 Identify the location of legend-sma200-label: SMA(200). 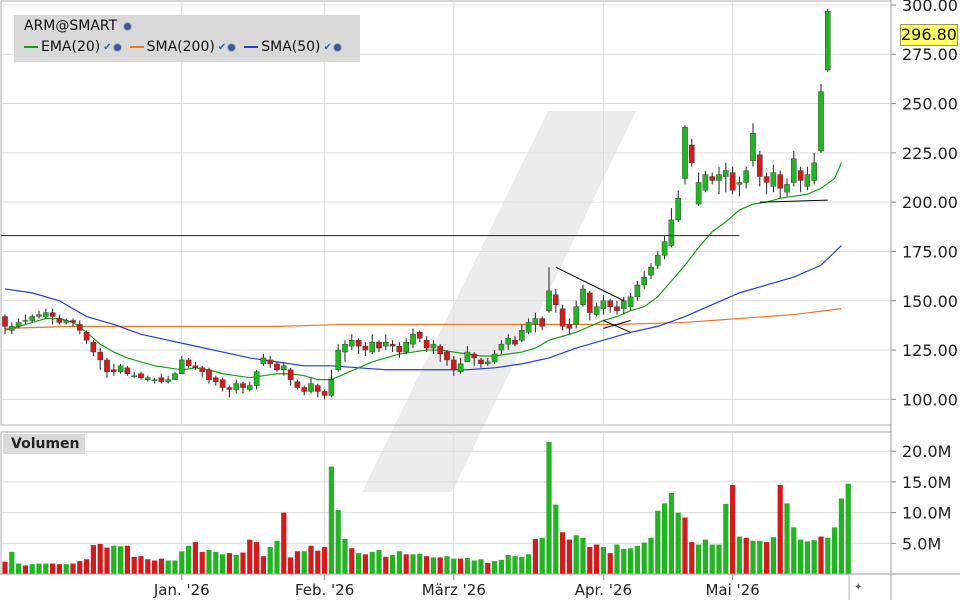
(180, 47).